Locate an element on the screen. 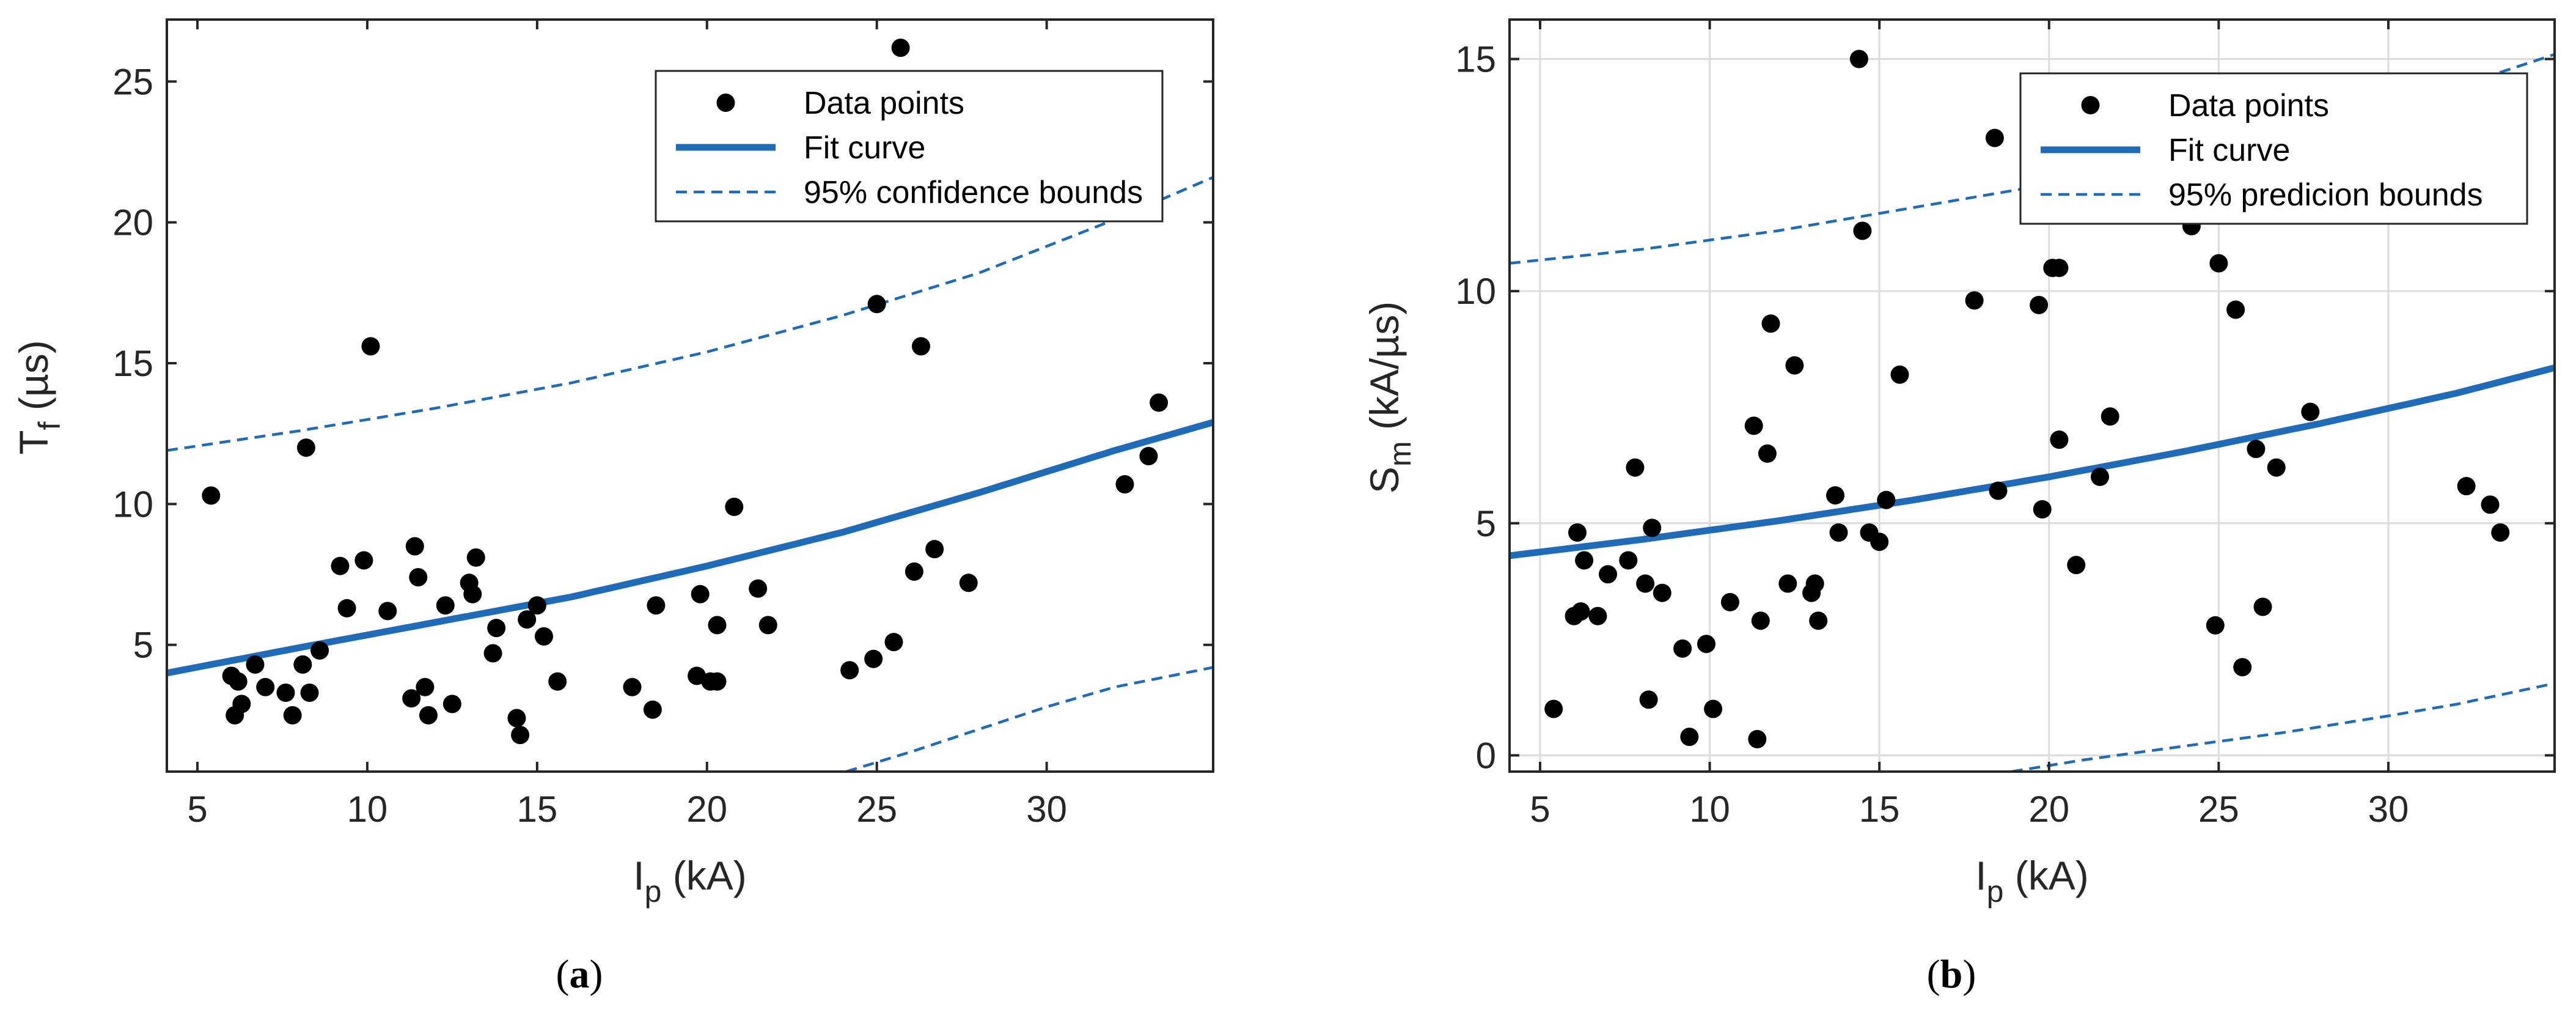  legend-marker-points is located at coordinates (725, 103).